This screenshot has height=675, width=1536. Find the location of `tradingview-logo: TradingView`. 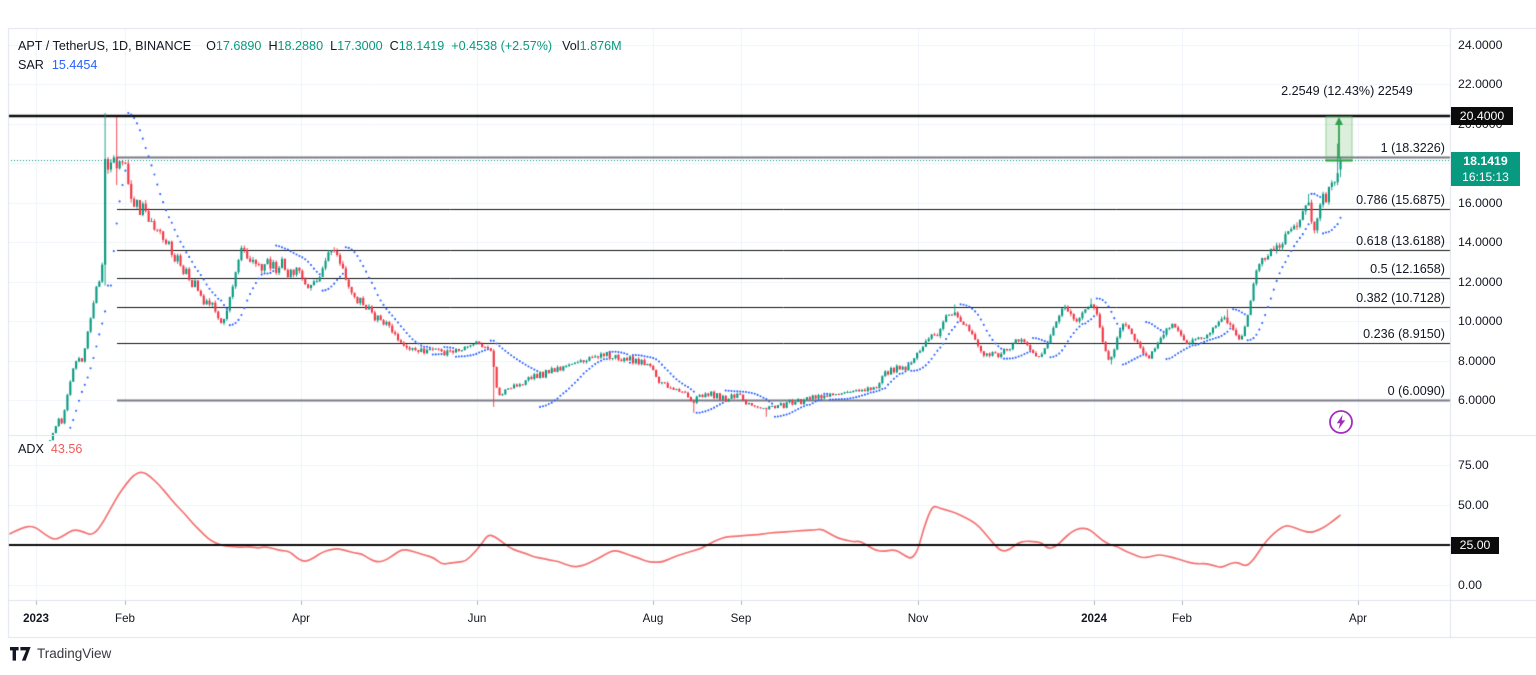

tradingview-logo: TradingView is located at coordinates (60, 653).